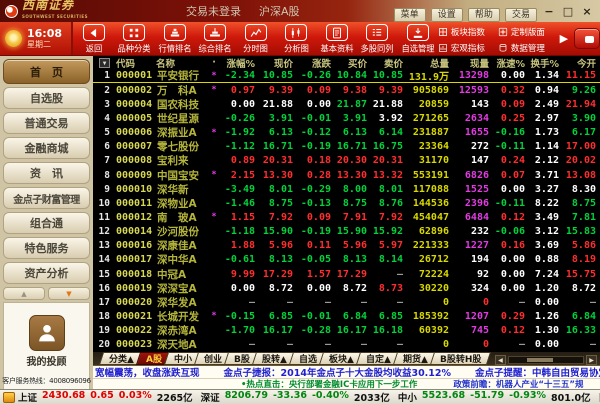  I want to click on toolbar-button-info-doc: 基本资料, so click(336, 39).